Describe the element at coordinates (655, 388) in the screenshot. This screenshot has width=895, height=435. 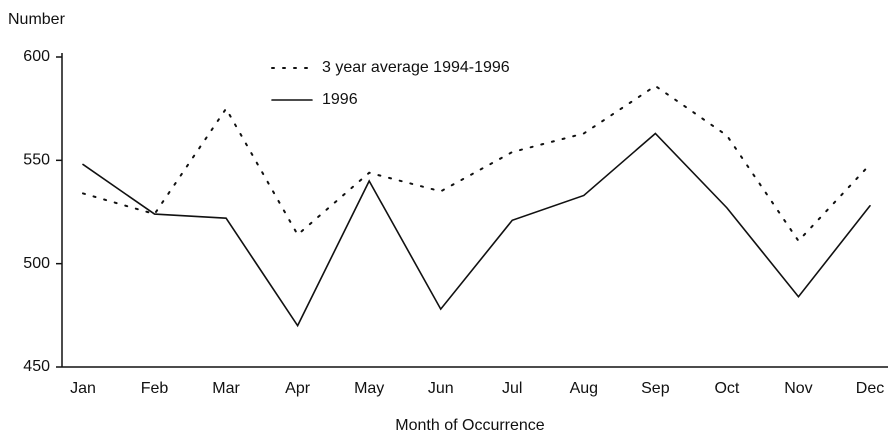
I see `x-tick-label: Sep` at that location.